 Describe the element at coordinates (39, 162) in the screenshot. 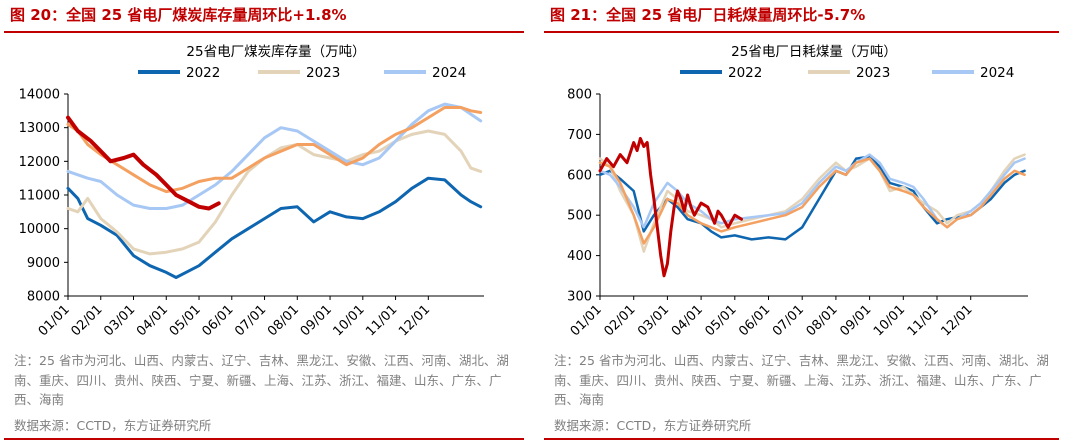

I see `y-tick-label: 12000` at that location.